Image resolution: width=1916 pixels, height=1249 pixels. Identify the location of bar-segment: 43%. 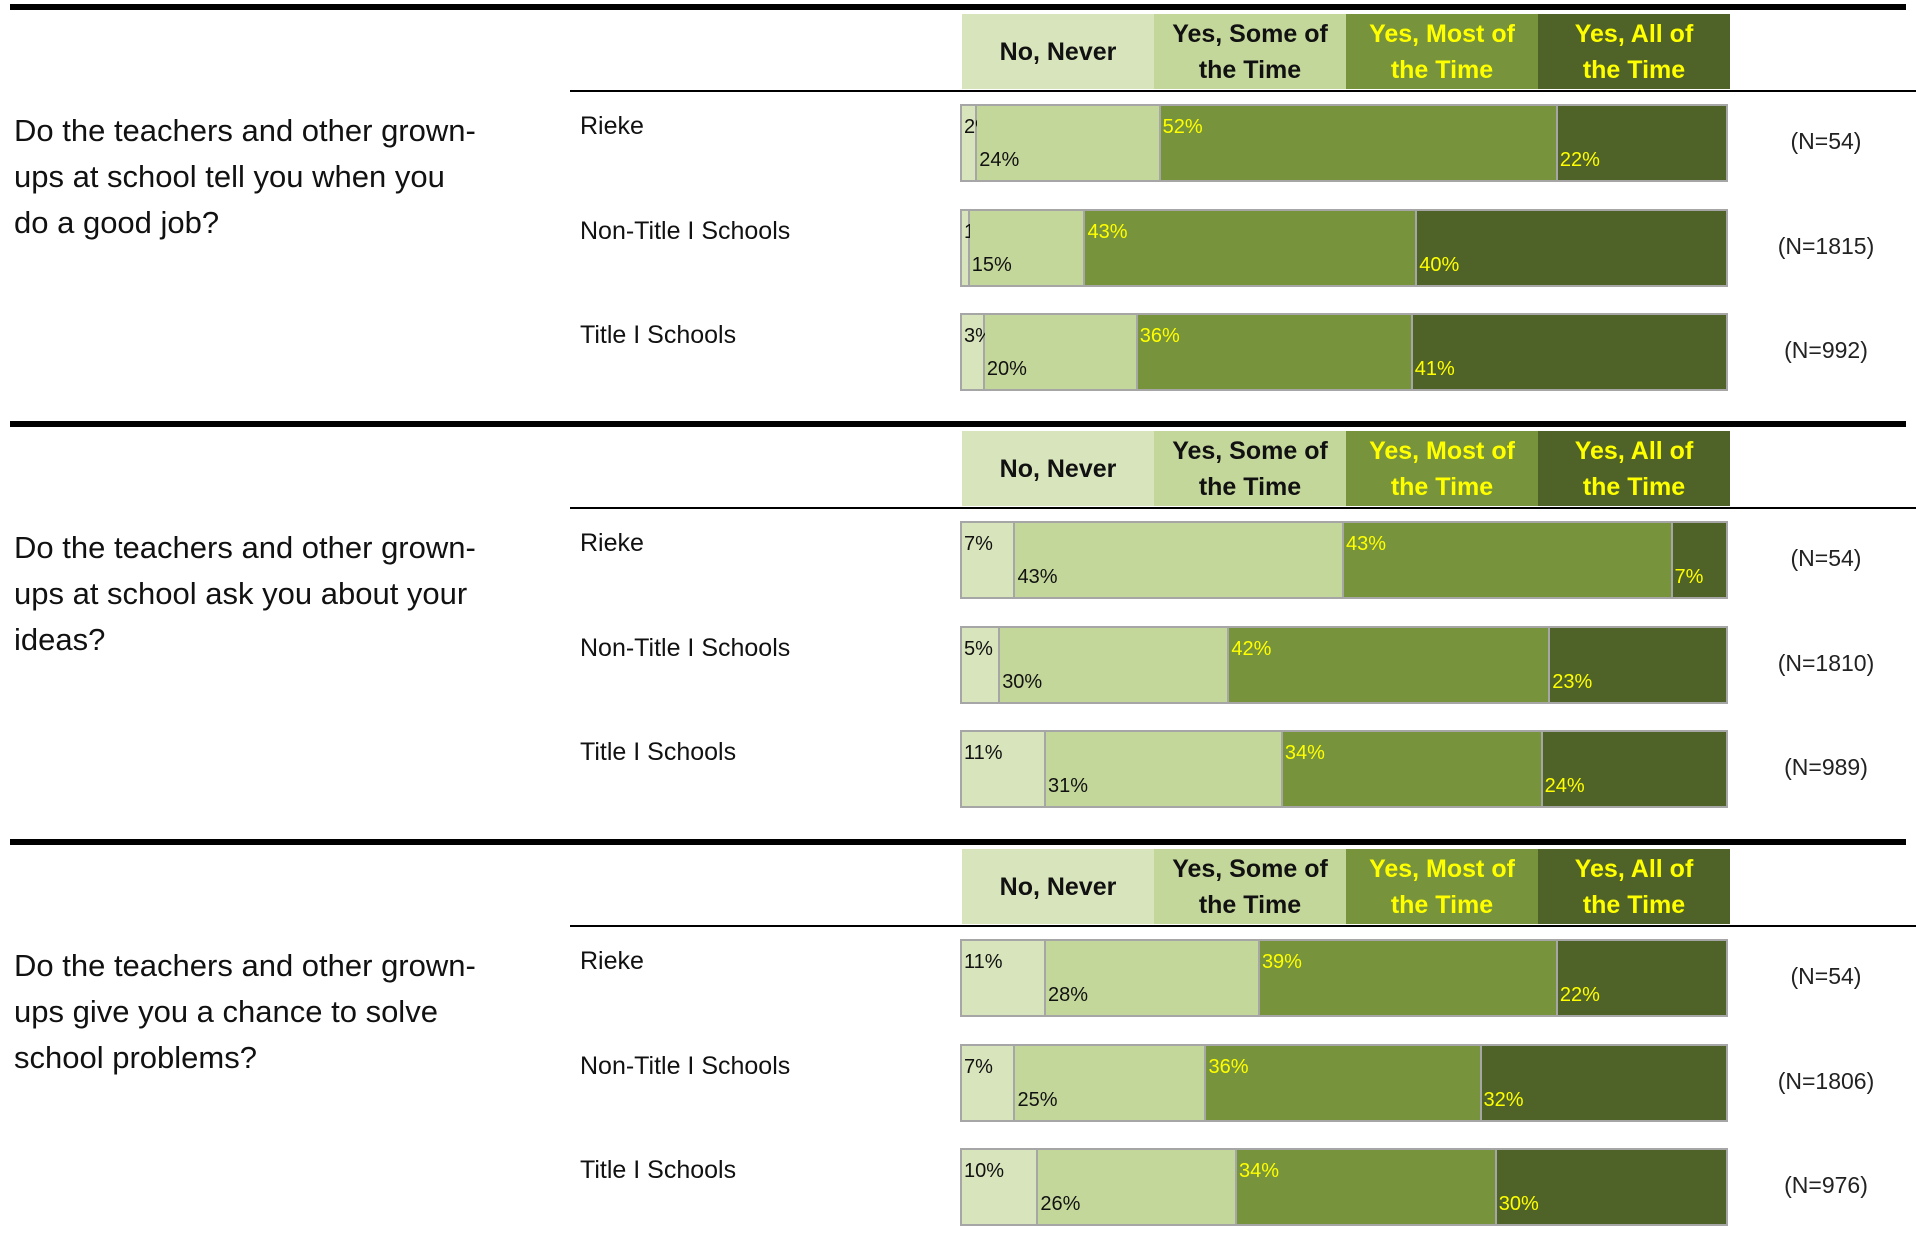
(1251, 248).